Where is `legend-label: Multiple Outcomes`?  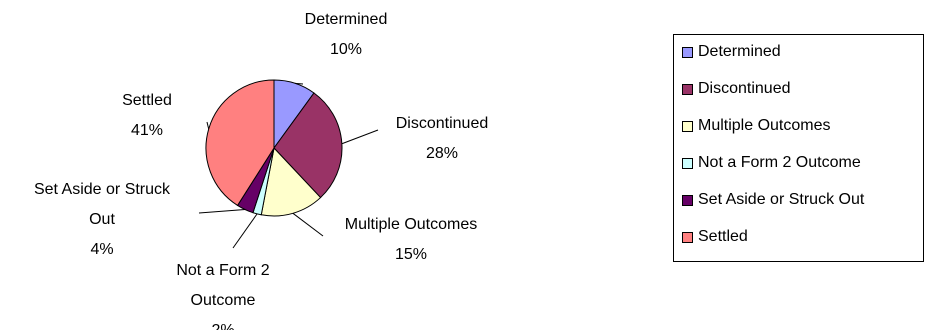 legend-label: Multiple Outcomes is located at coordinates (764, 125).